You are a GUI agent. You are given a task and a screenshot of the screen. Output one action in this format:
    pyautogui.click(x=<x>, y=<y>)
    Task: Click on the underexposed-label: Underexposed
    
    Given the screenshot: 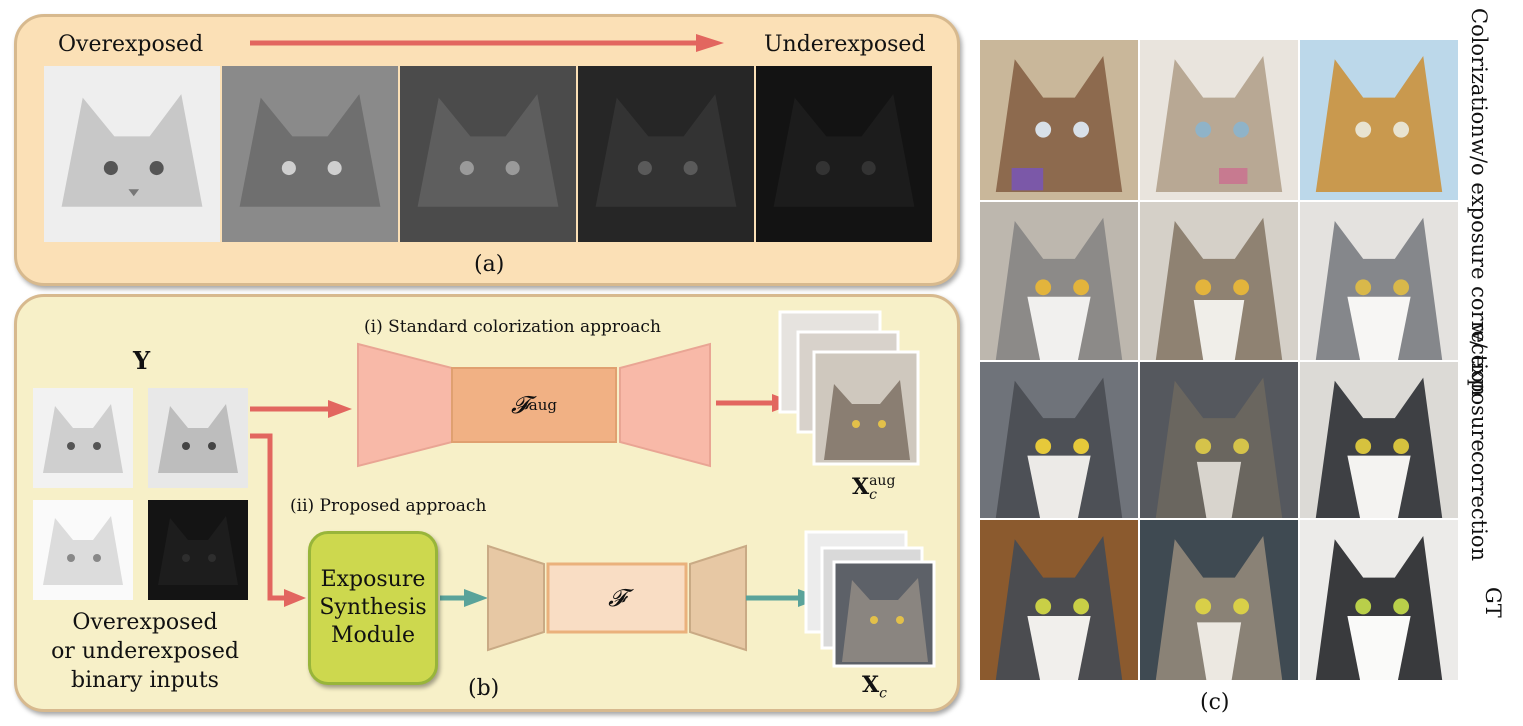 What is the action you would take?
    pyautogui.click(x=845, y=44)
    